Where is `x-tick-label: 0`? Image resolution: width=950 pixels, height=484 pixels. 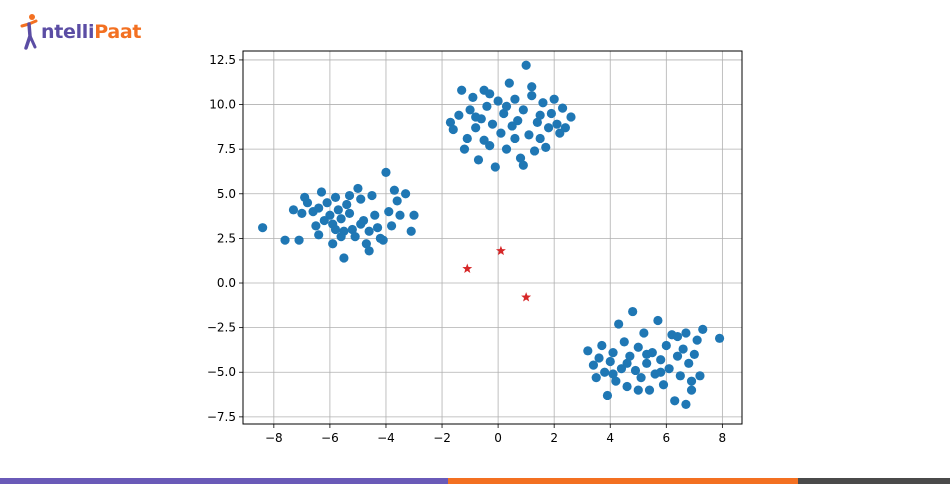 x-tick-label: 0 is located at coordinates (498, 438).